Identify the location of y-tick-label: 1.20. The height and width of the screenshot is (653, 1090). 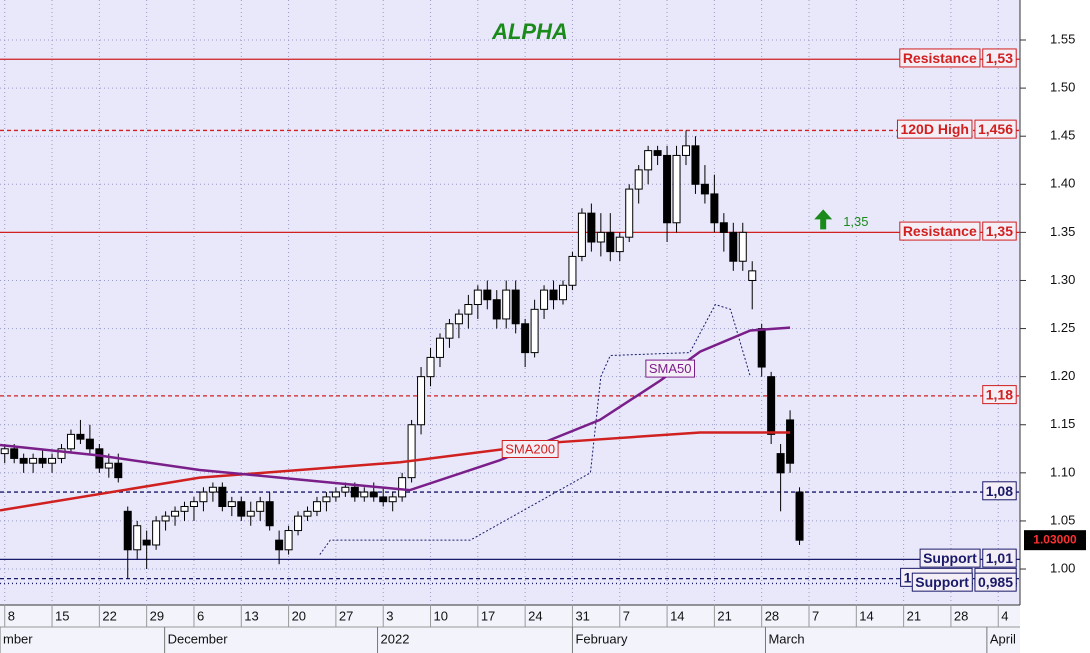
(1062, 375).